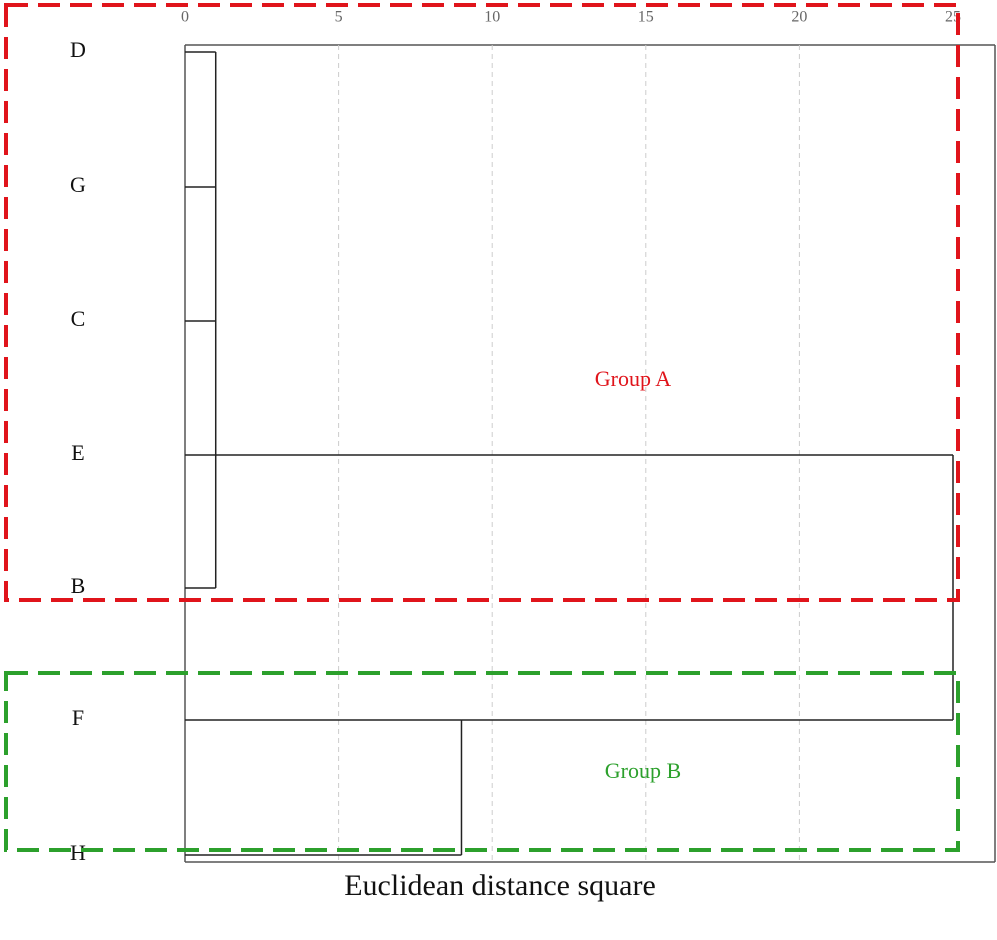 This screenshot has height=940, width=997. Describe the element at coordinates (339, 17) in the screenshot. I see `x-tick-label: 5` at that location.